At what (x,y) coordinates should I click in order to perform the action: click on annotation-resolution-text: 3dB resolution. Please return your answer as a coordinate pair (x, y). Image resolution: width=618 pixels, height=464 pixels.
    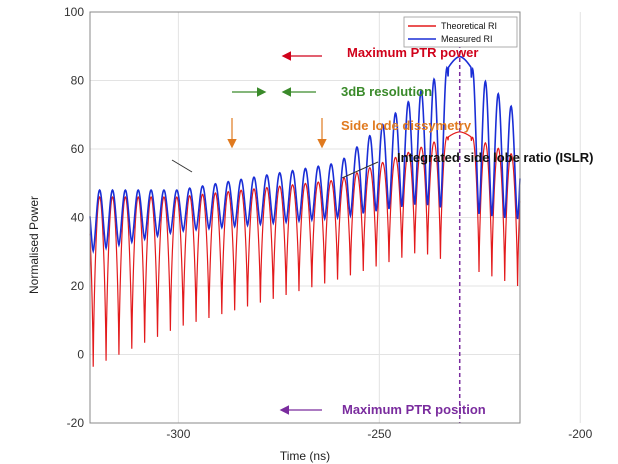
    Looking at the image, I should click on (386, 91).